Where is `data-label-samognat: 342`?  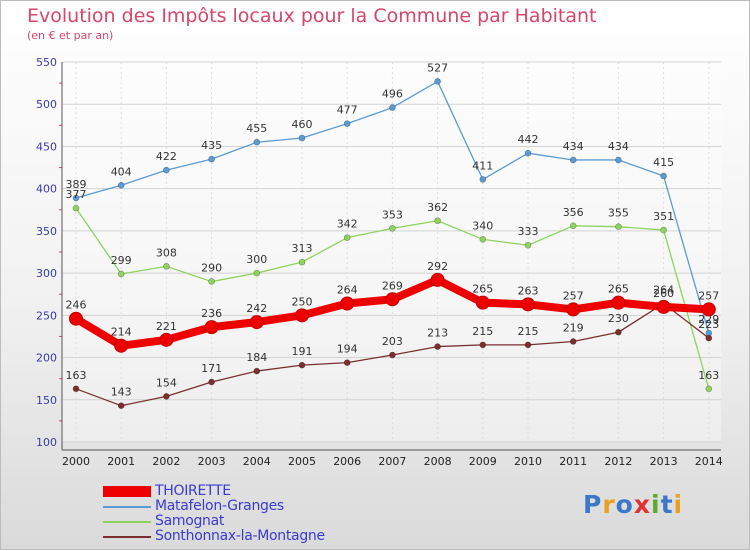
data-label-samognat: 342 is located at coordinates (347, 224).